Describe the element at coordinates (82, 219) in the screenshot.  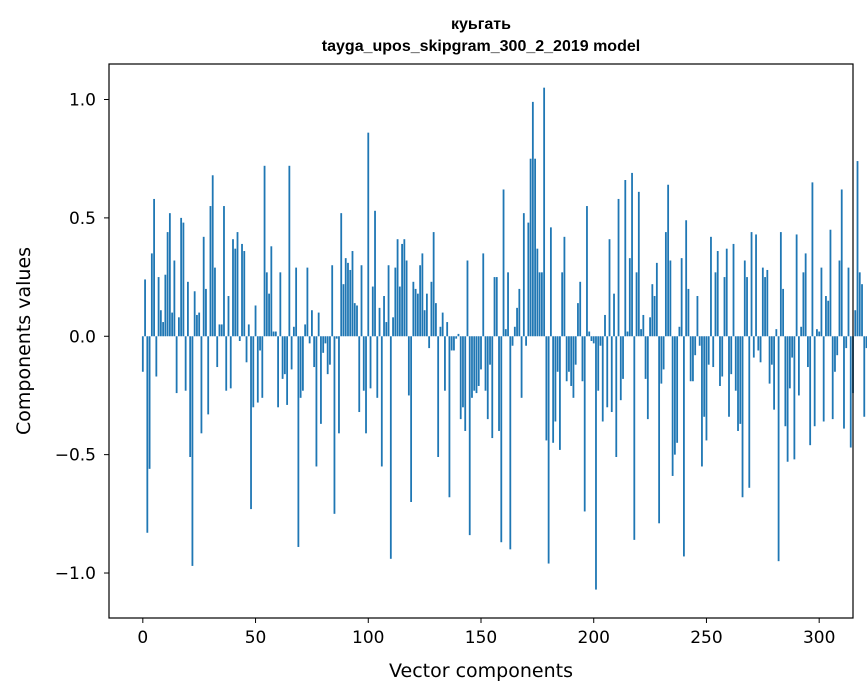
I see `y-tick-label: 0.5` at that location.